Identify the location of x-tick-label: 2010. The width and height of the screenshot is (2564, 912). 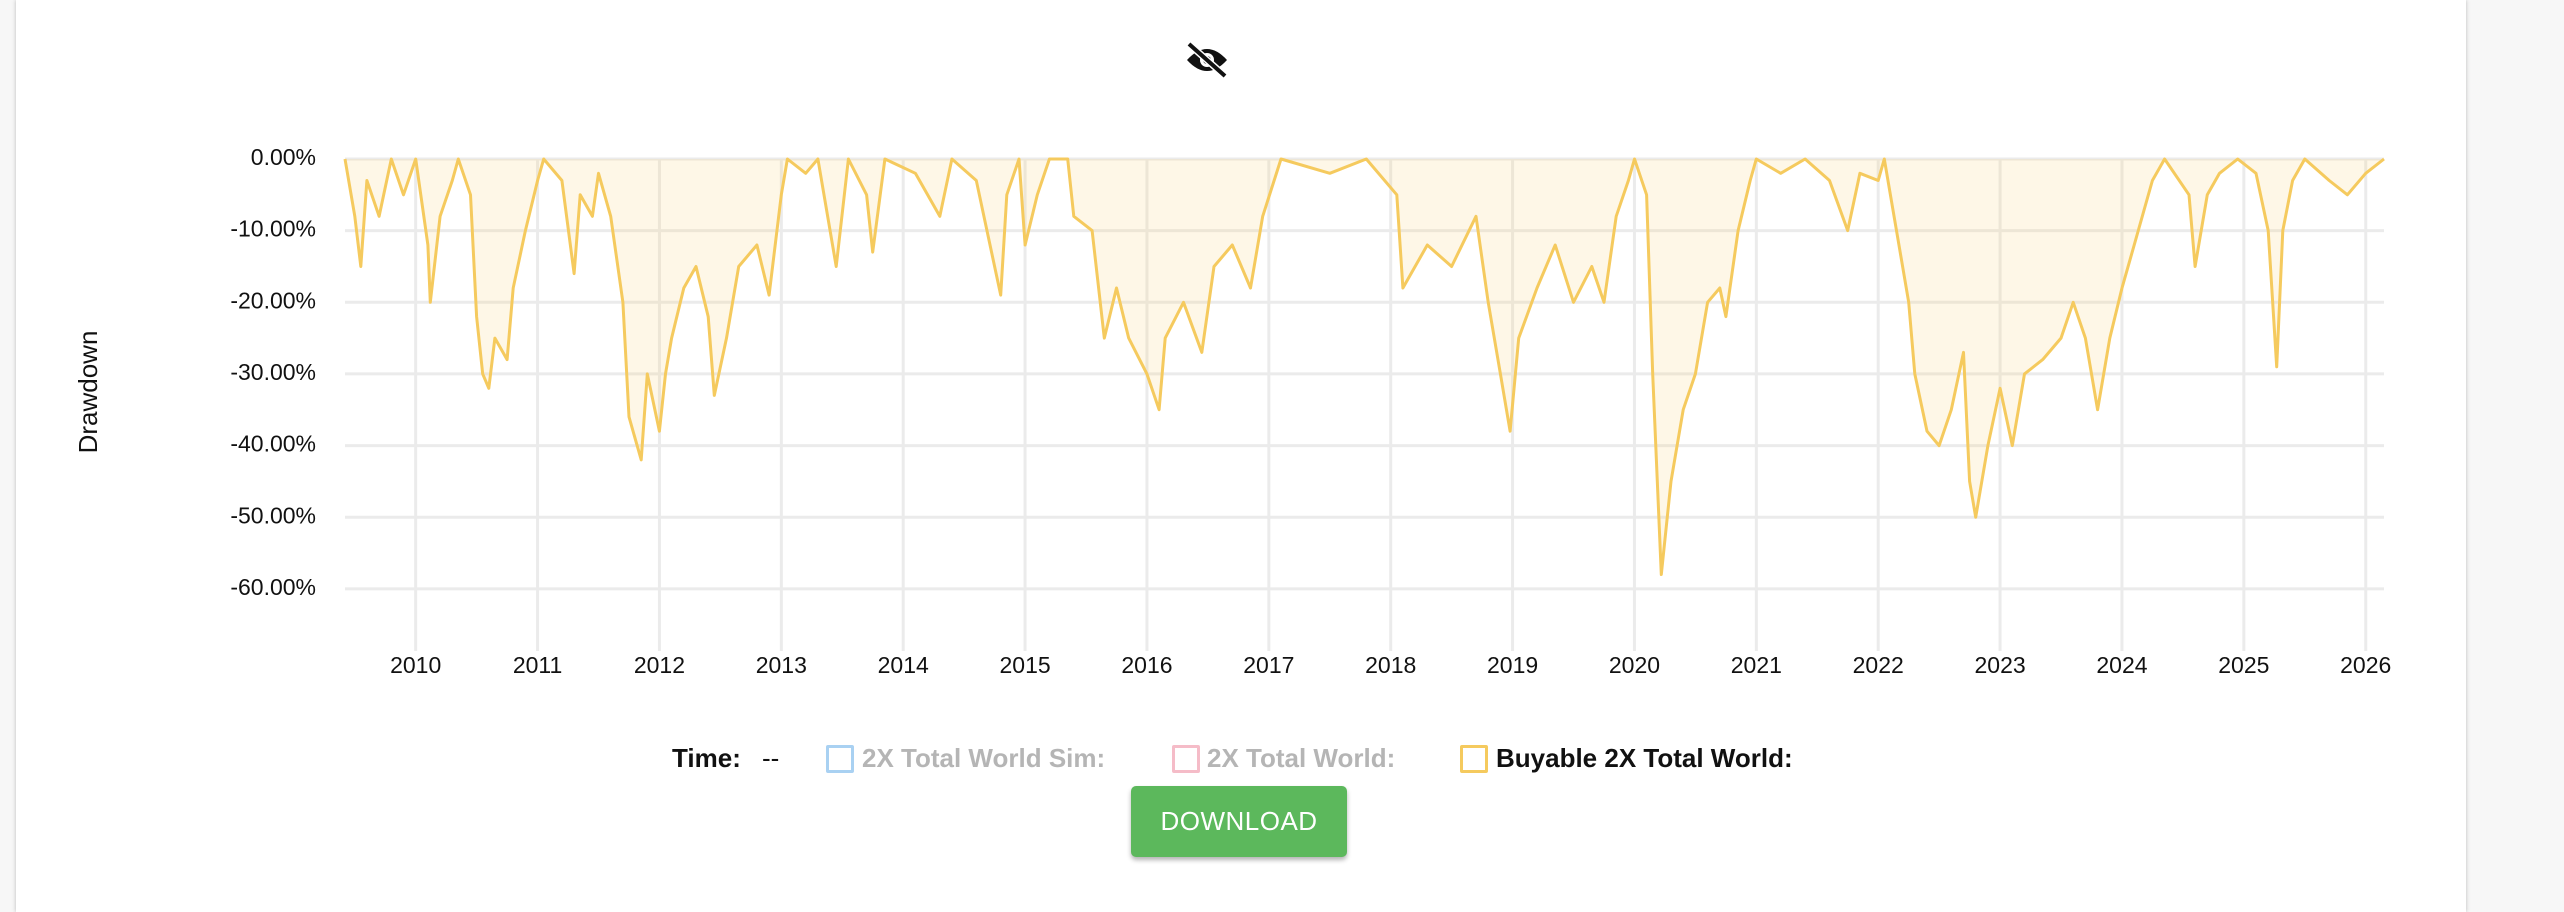
(415, 665).